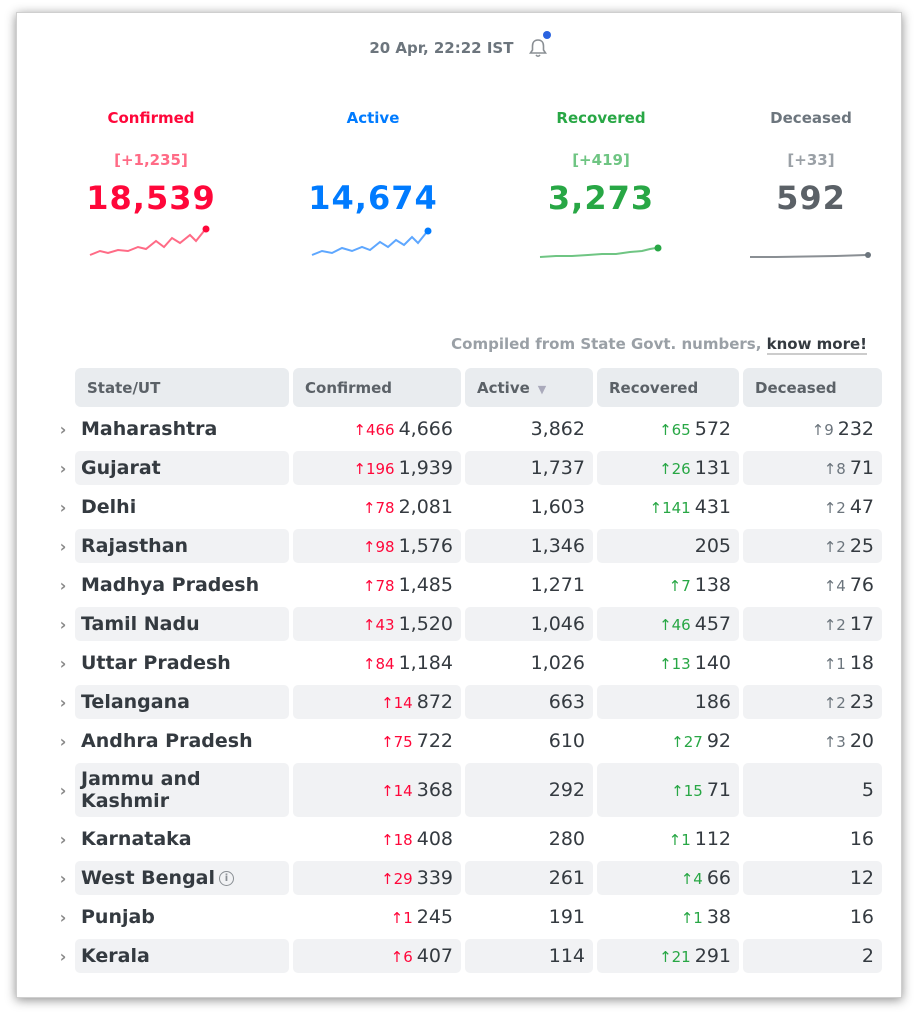  I want to click on table-row: › Telangana ↑14 872 663 186 ↑2 23, so click(468, 702).